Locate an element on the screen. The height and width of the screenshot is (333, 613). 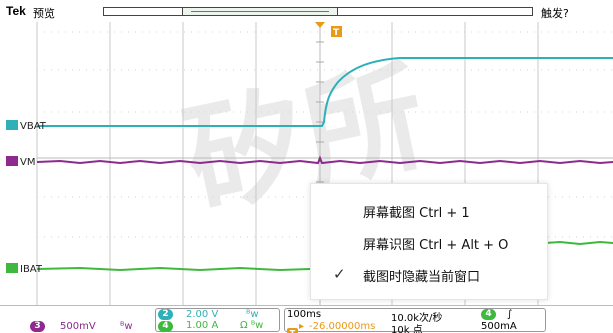
trigger-t-label: T is located at coordinates (336, 33).